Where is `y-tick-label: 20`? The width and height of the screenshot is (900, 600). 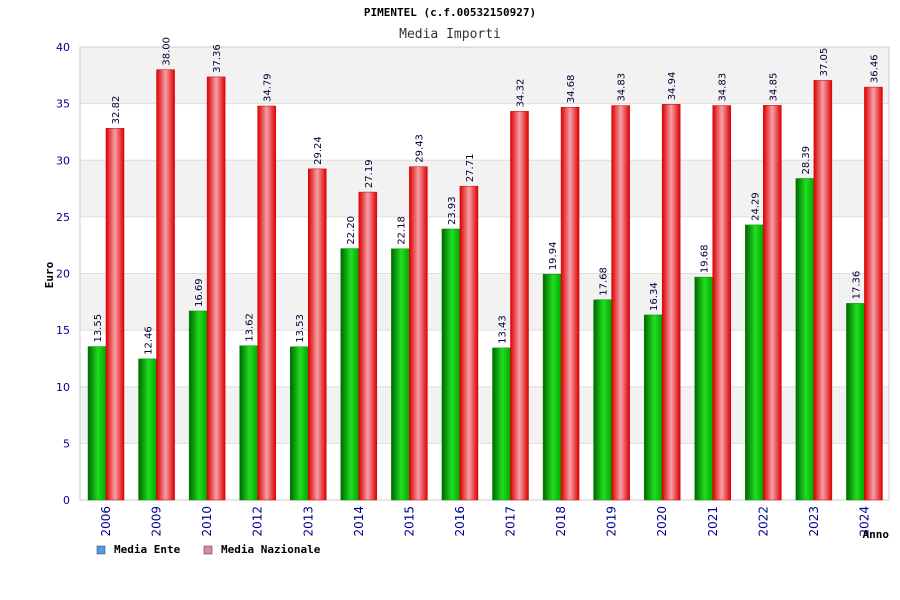
y-tick-label: 20 is located at coordinates (63, 274).